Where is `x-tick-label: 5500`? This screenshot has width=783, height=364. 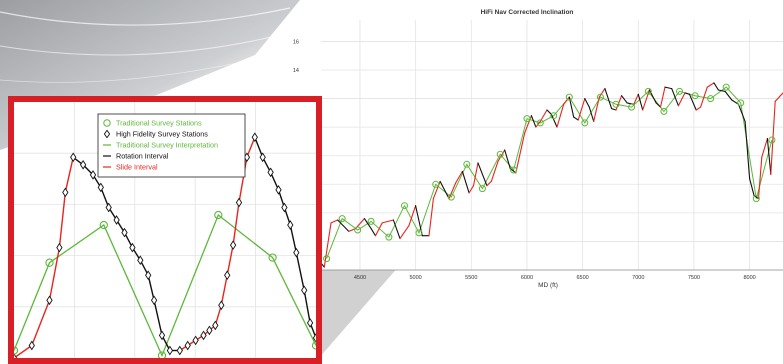 x-tick-label: 5500 is located at coordinates (471, 278).